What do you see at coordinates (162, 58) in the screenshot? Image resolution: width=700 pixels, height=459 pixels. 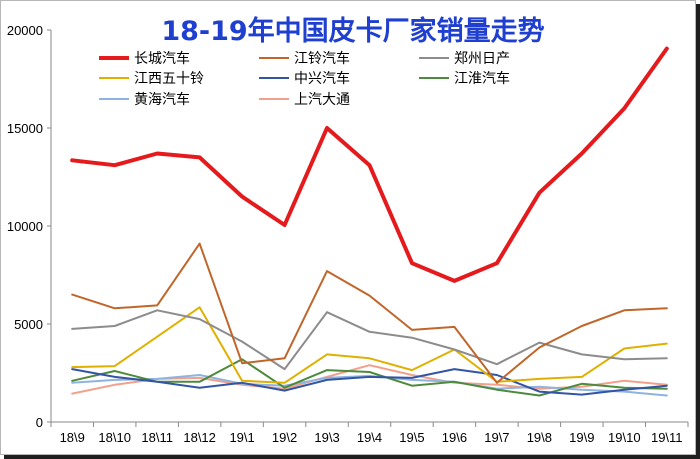 I see `legend-label: 长城汽车` at bounding box center [162, 58].